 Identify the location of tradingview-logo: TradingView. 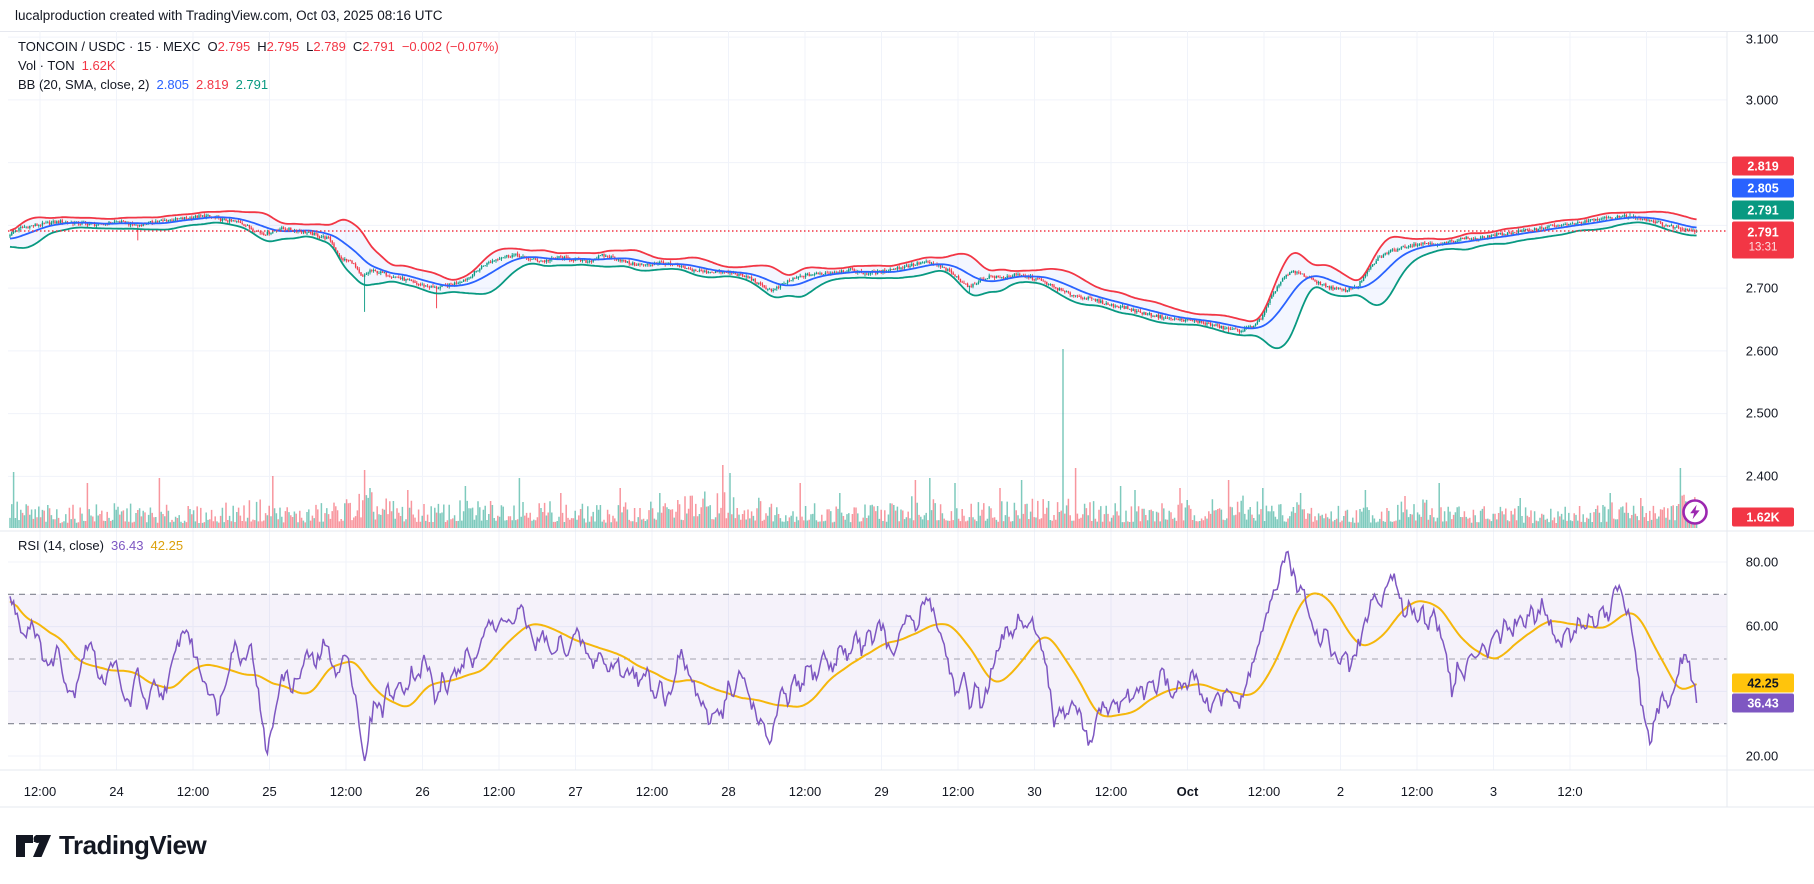
(111, 845).